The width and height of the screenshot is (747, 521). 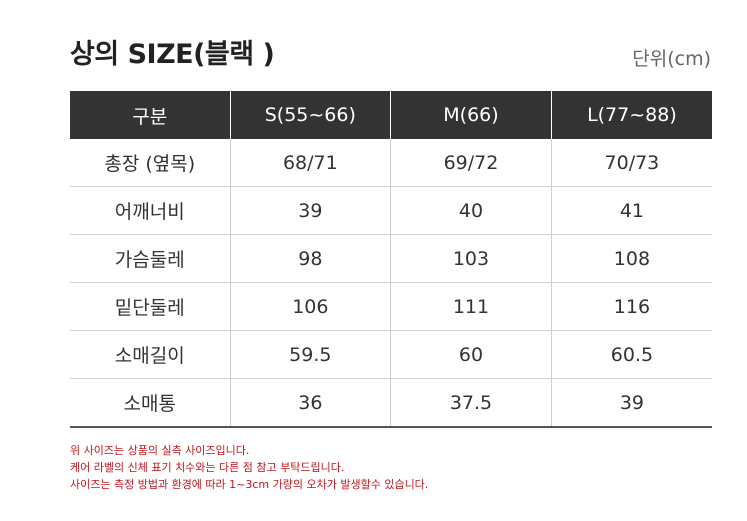 I want to click on cell-value: 41, so click(x=631, y=210).